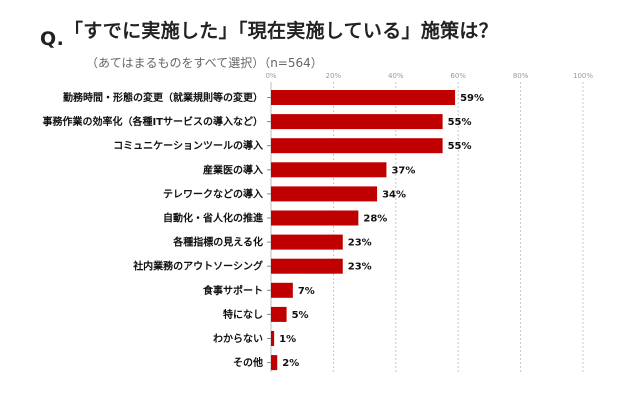 This screenshot has height=400, width=640. I want to click on category-label: わからない, so click(238, 339).